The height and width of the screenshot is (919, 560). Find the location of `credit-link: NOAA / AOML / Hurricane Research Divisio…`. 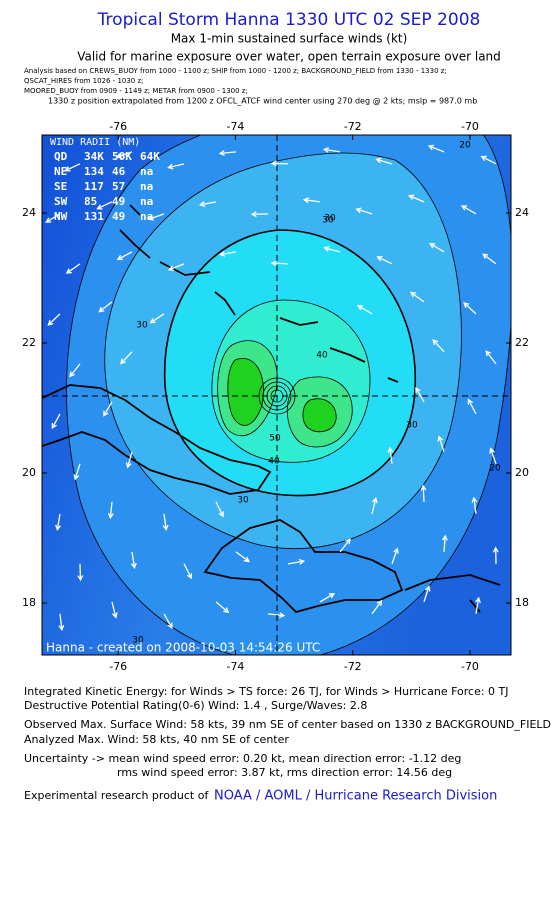

credit-link: NOAA / AOML / Hurricane Research Divisio… is located at coordinates (355, 796).